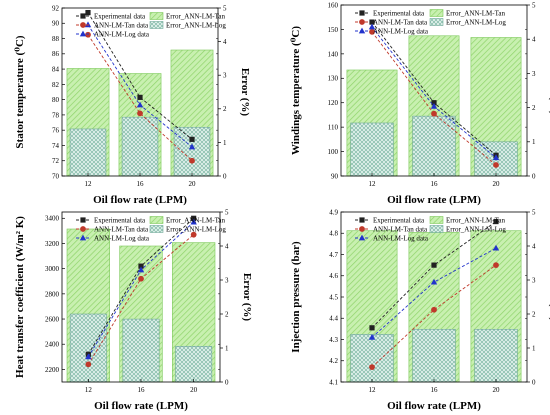  What do you see at coordinates (333, 79) in the screenshot?
I see `y-tick-label: 130` at bounding box center [333, 79].